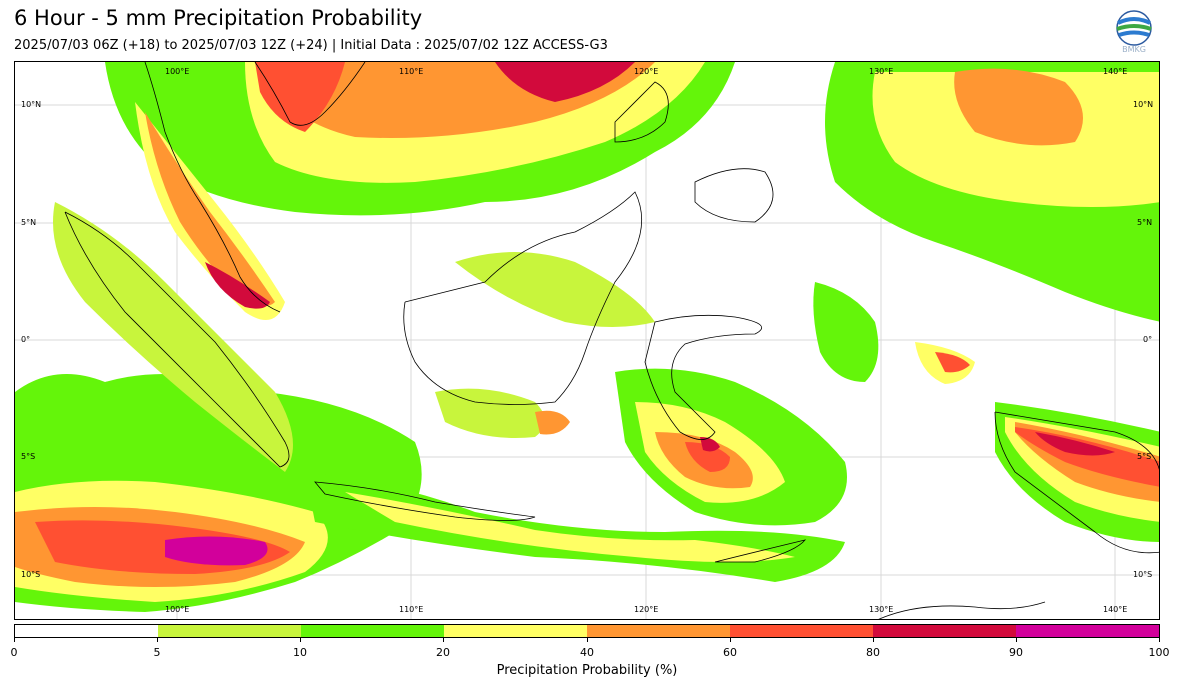  I want to click on field-sulawesi-peak, so click(710, 444).